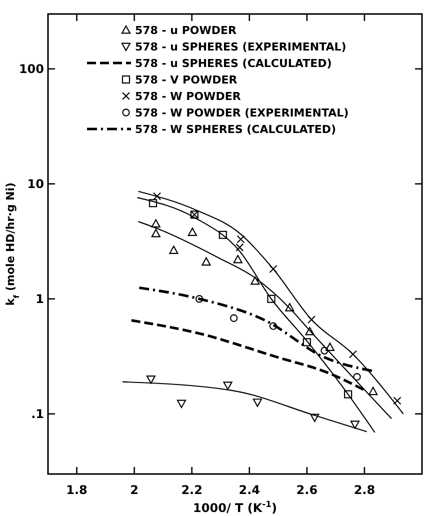  Describe the element at coordinates (235, 129) in the screenshot. I see `legend-label: 578 - W SPHERES (CALCULATED)` at that location.